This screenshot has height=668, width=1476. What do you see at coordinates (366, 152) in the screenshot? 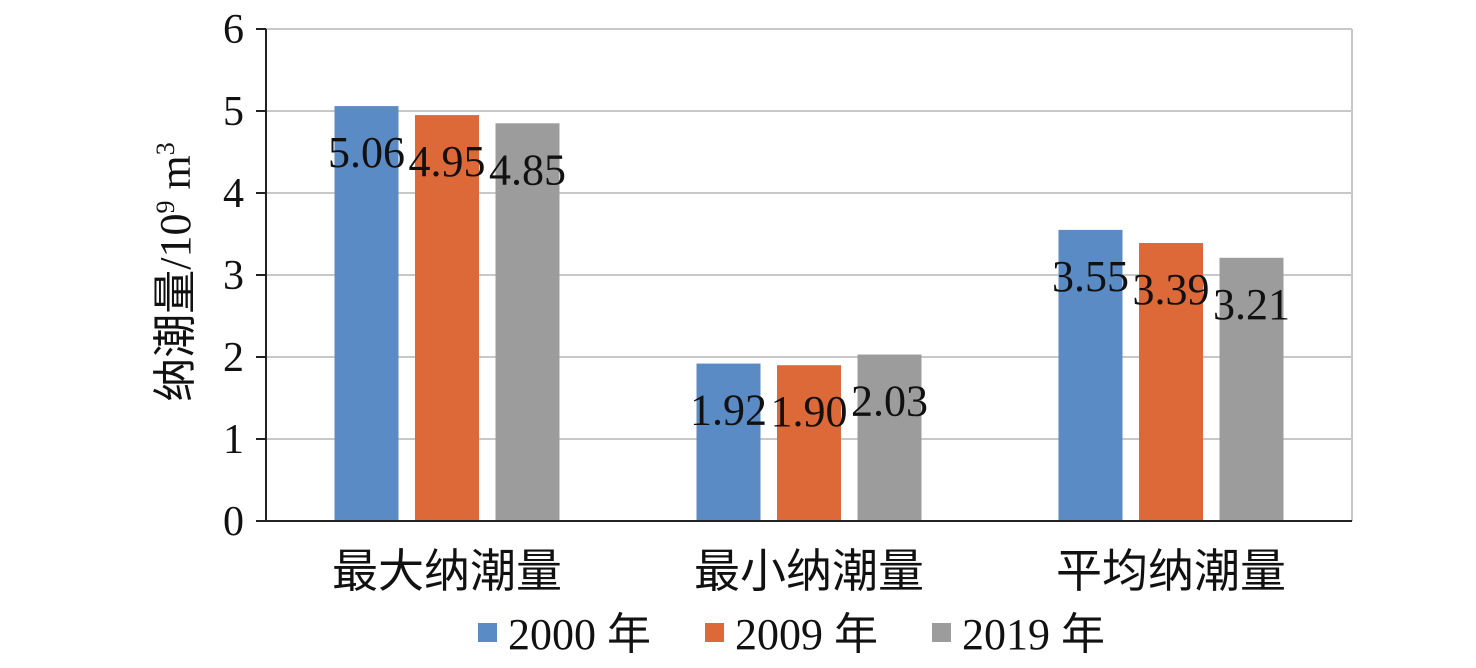
I see `data-label: 5.06` at bounding box center [366, 152].